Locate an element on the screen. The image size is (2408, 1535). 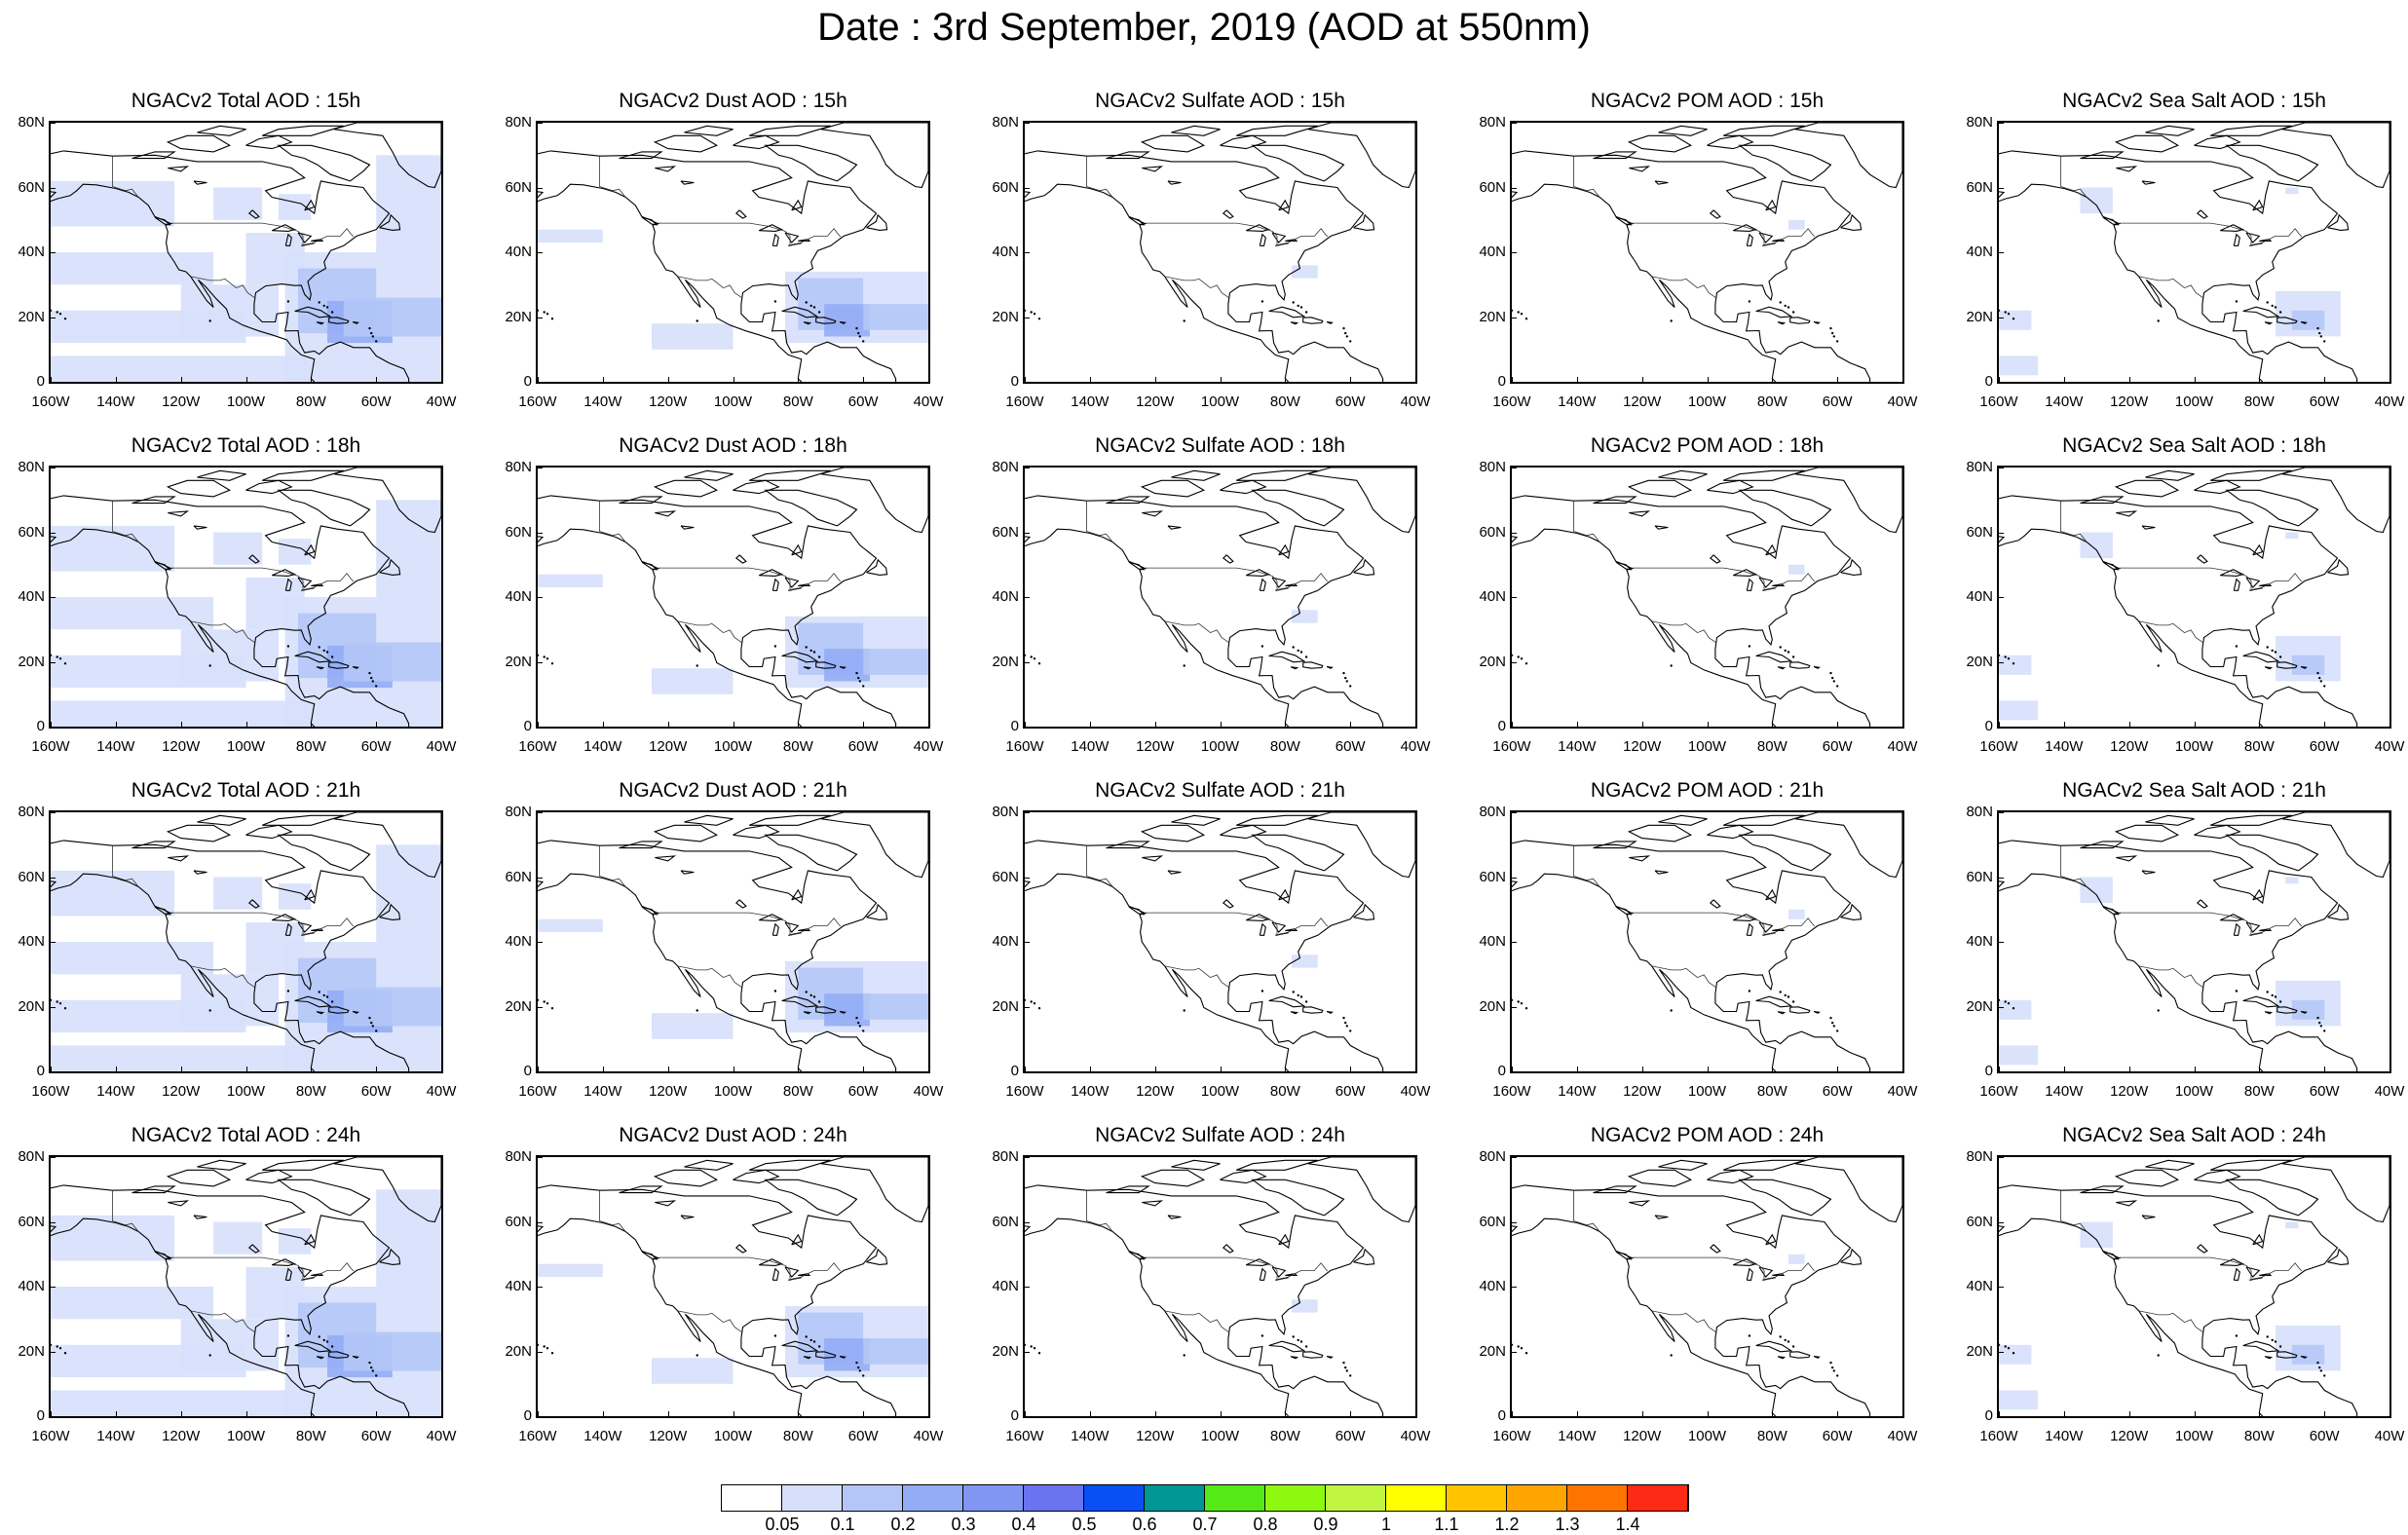
colorbar-label: 0.05 is located at coordinates (782, 1524).